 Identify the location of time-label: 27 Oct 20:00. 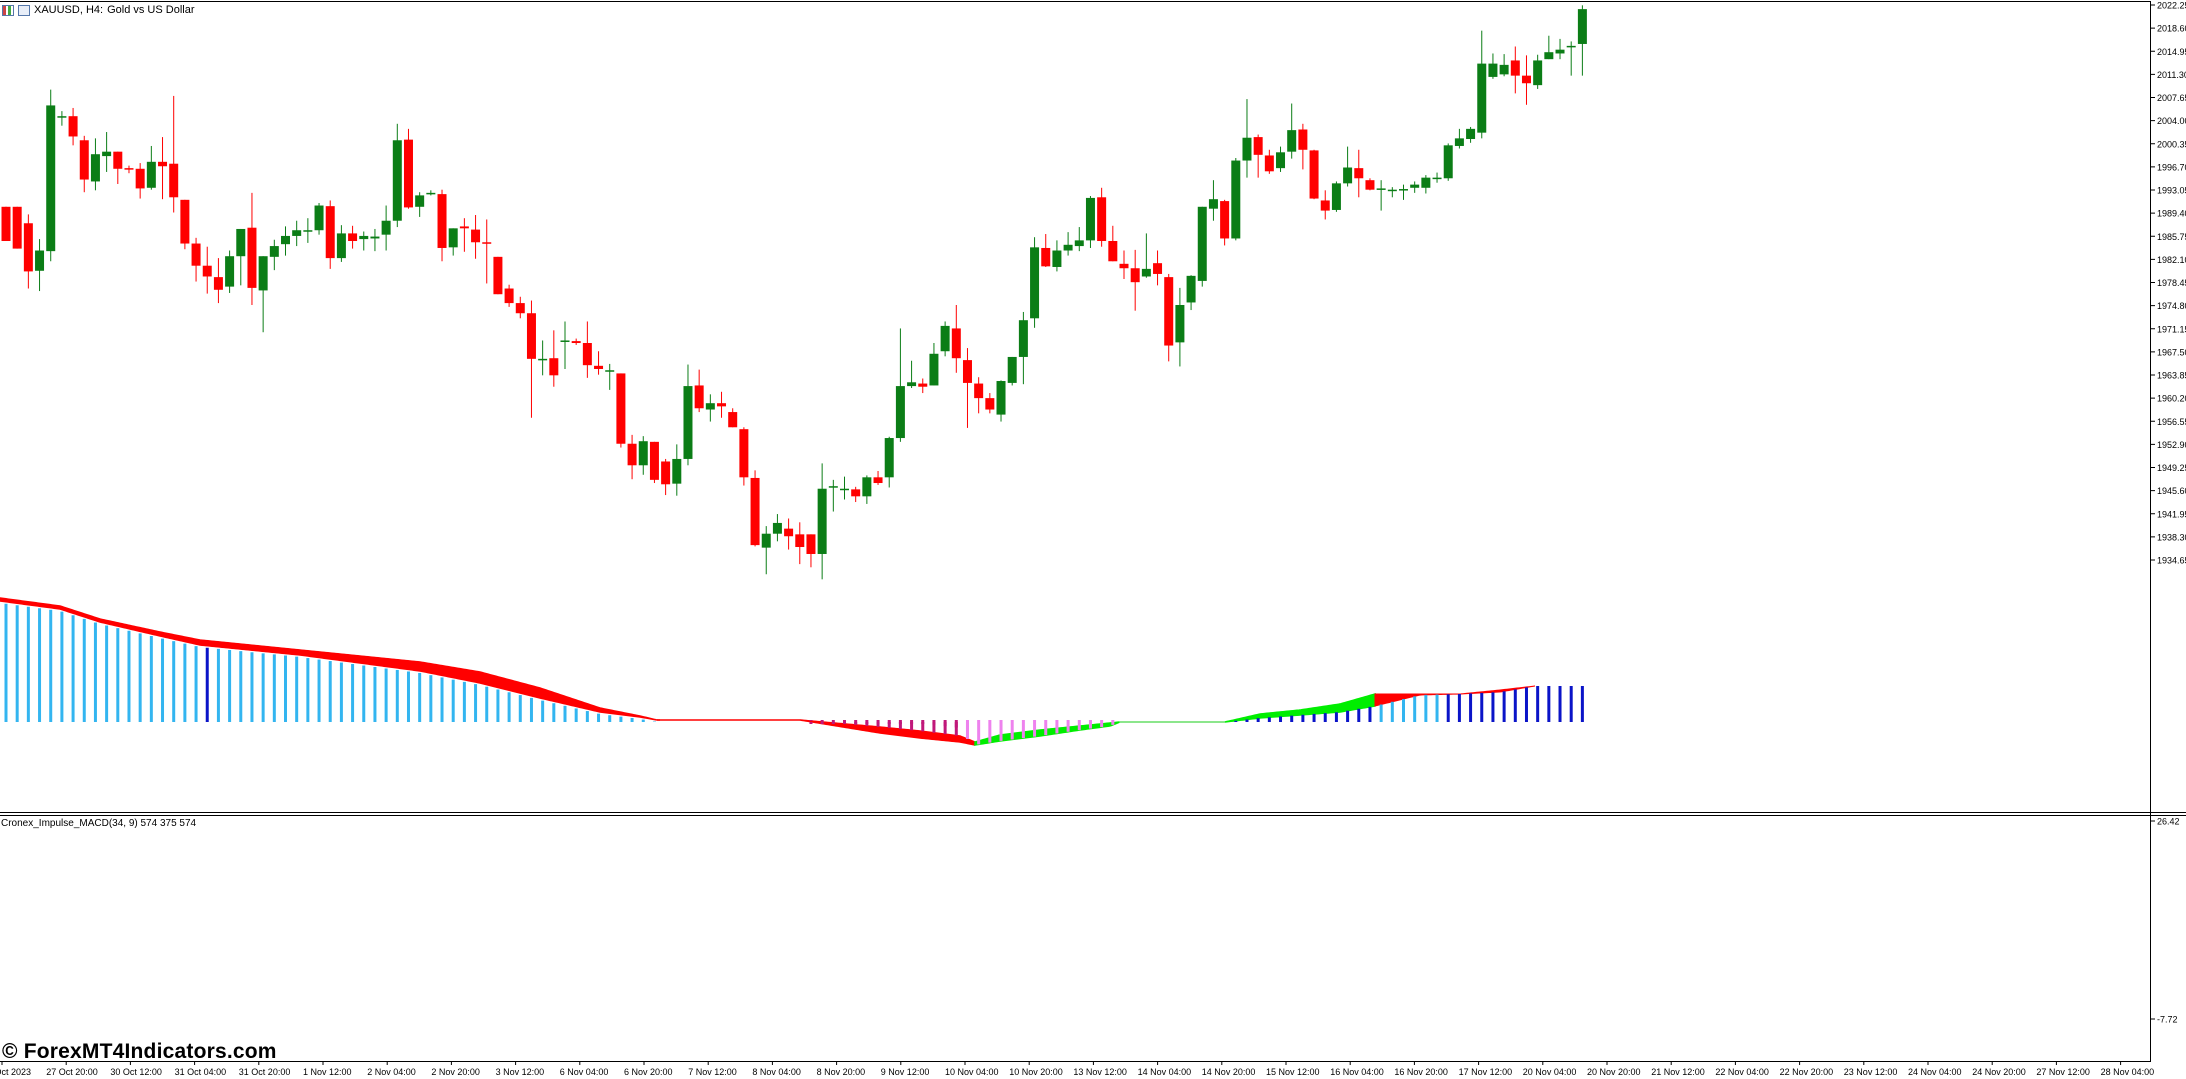
(72, 1072).